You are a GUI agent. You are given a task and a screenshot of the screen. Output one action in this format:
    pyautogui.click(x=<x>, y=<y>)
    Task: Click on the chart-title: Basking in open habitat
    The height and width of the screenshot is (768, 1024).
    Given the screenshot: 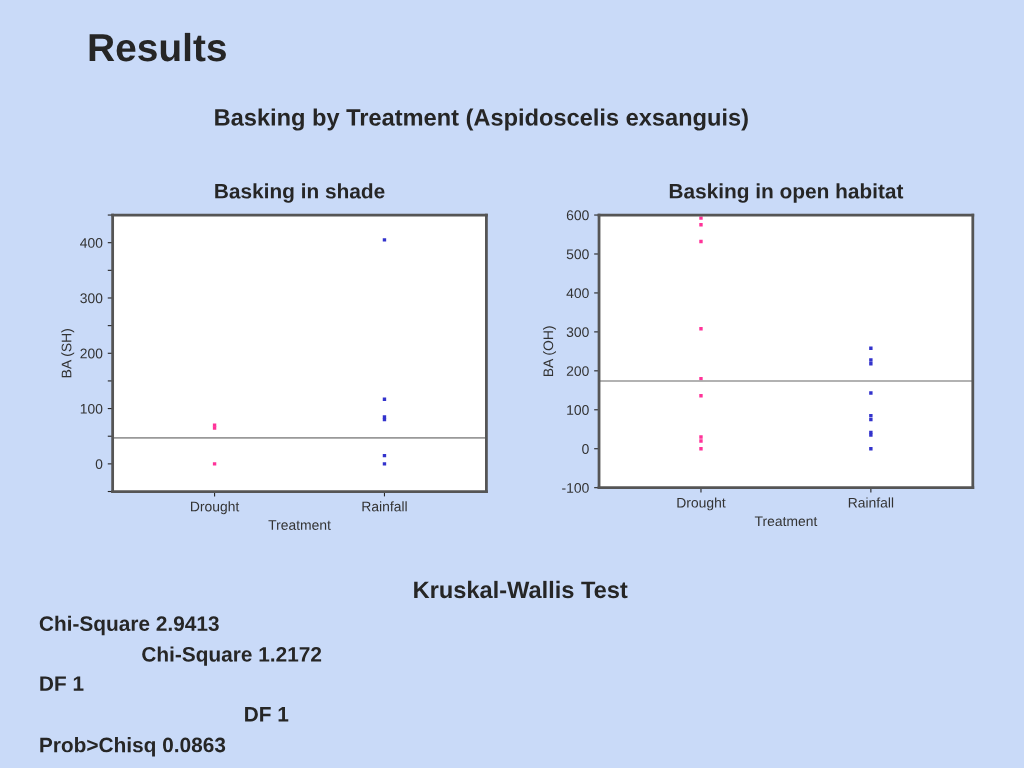 What is the action you would take?
    pyautogui.click(x=786, y=193)
    